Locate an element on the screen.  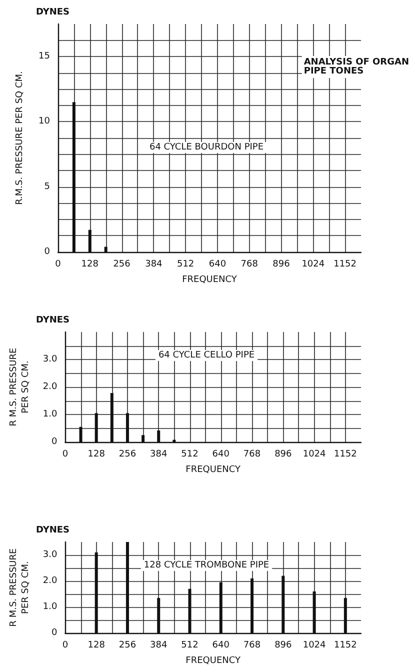
y-tick-label: 15 is located at coordinates (44, 57).